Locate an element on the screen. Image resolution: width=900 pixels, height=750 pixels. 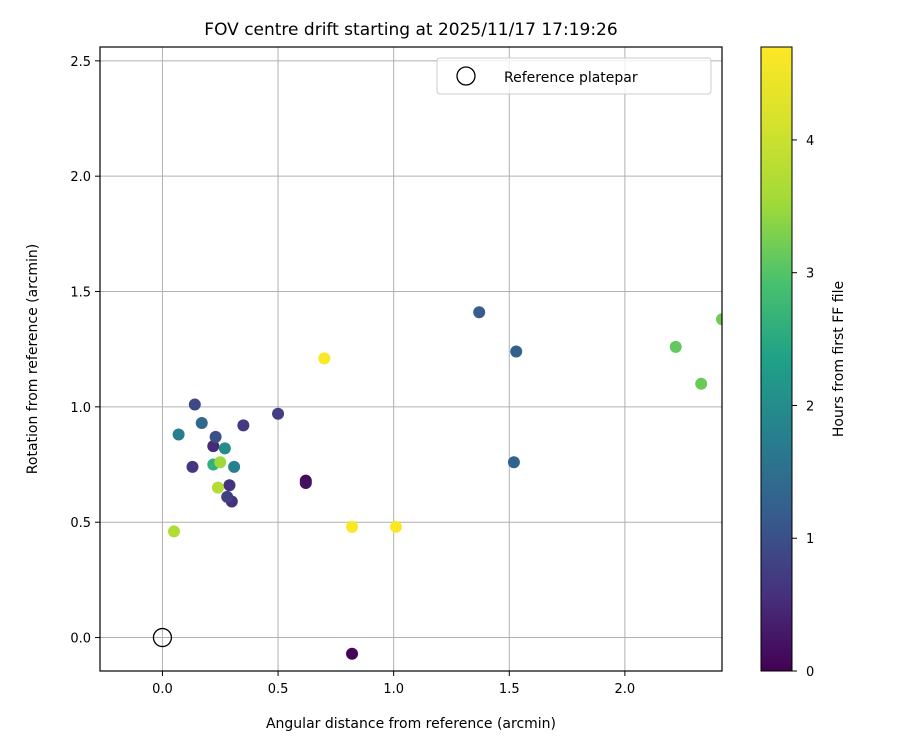
x-axis-ticks: 0.0 0.5 1.0 1.5 2.0 is located at coordinates (393, 684).